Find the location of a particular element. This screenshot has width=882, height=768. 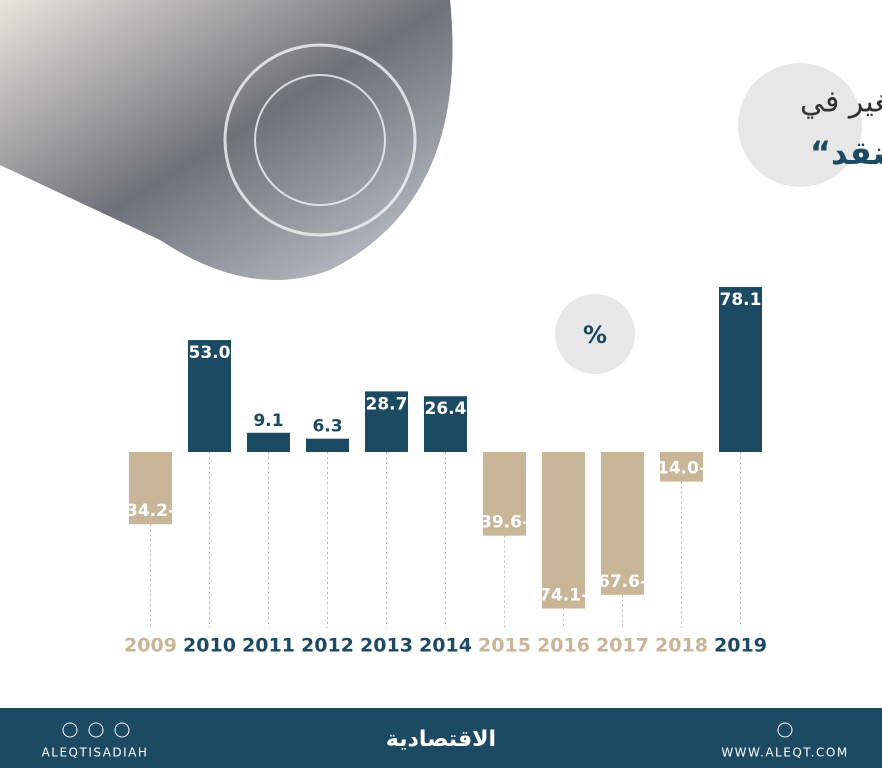

value-label: 53.0 is located at coordinates (210, 353).